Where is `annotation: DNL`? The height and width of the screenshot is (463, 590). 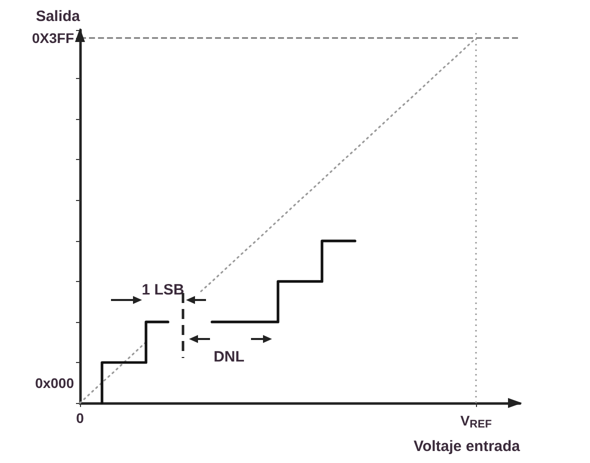
annotation: DNL is located at coordinates (229, 357).